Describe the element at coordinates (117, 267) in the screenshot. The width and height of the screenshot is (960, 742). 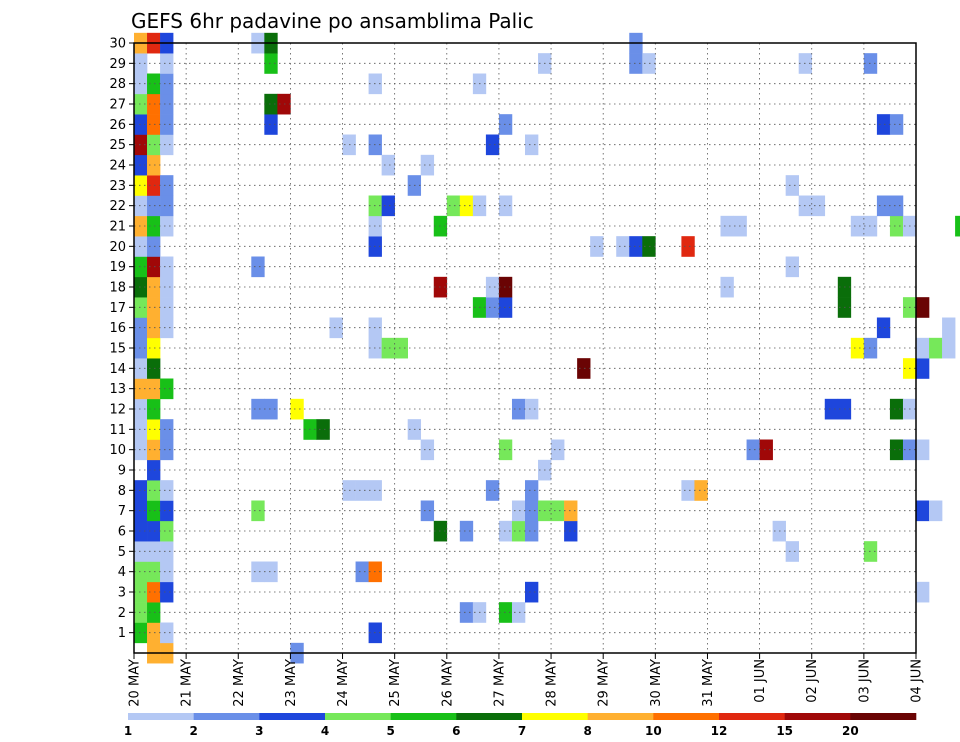
I see `y-tick-label: 19` at that location.